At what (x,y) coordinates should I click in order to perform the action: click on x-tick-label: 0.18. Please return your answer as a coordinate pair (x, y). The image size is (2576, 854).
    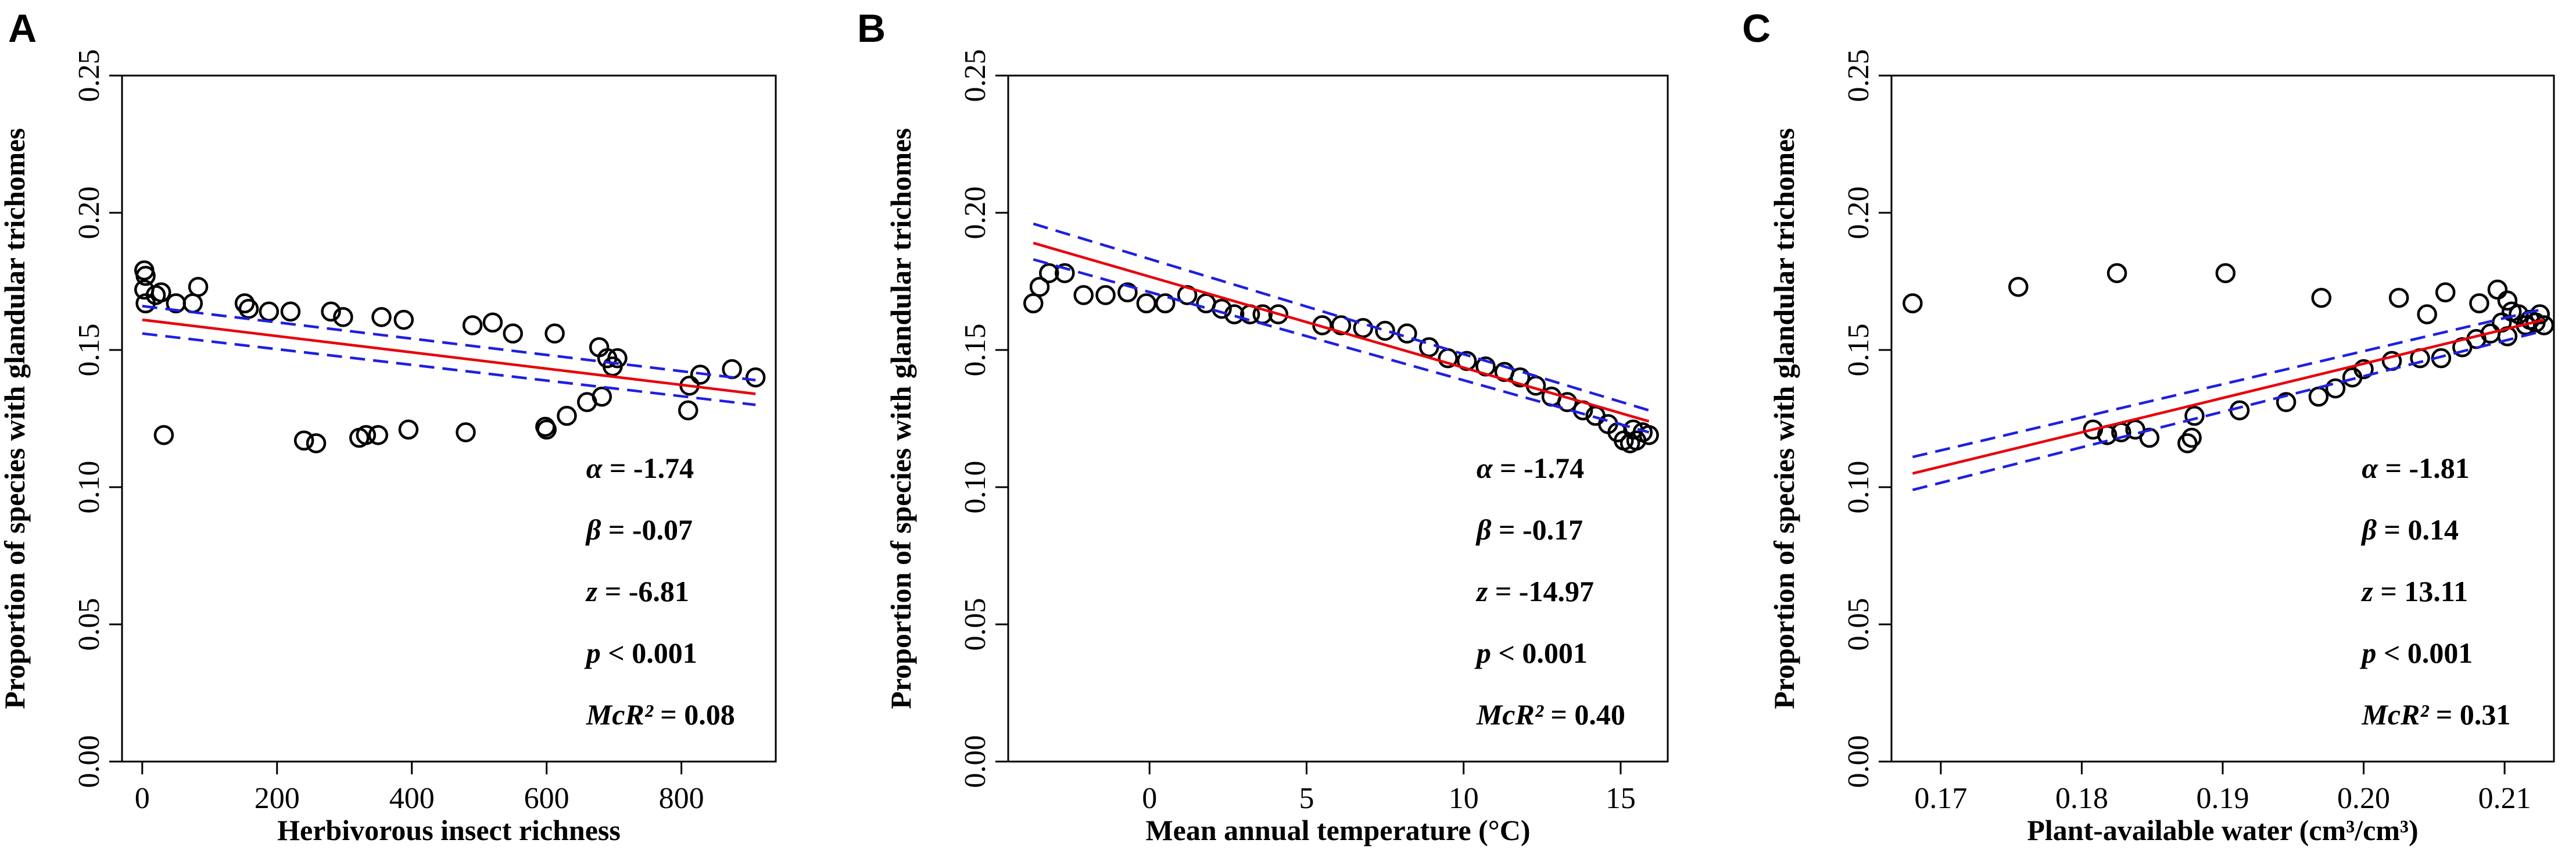
    Looking at the image, I should click on (2081, 798).